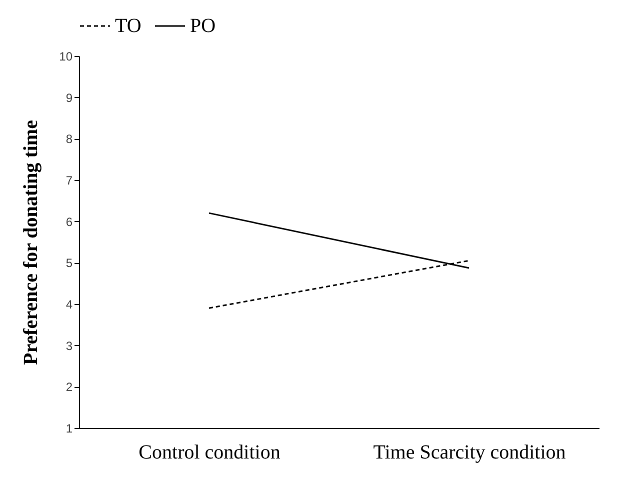 This screenshot has height=479, width=625. What do you see at coordinates (69, 429) in the screenshot?
I see `y-tick-label: 1` at bounding box center [69, 429].